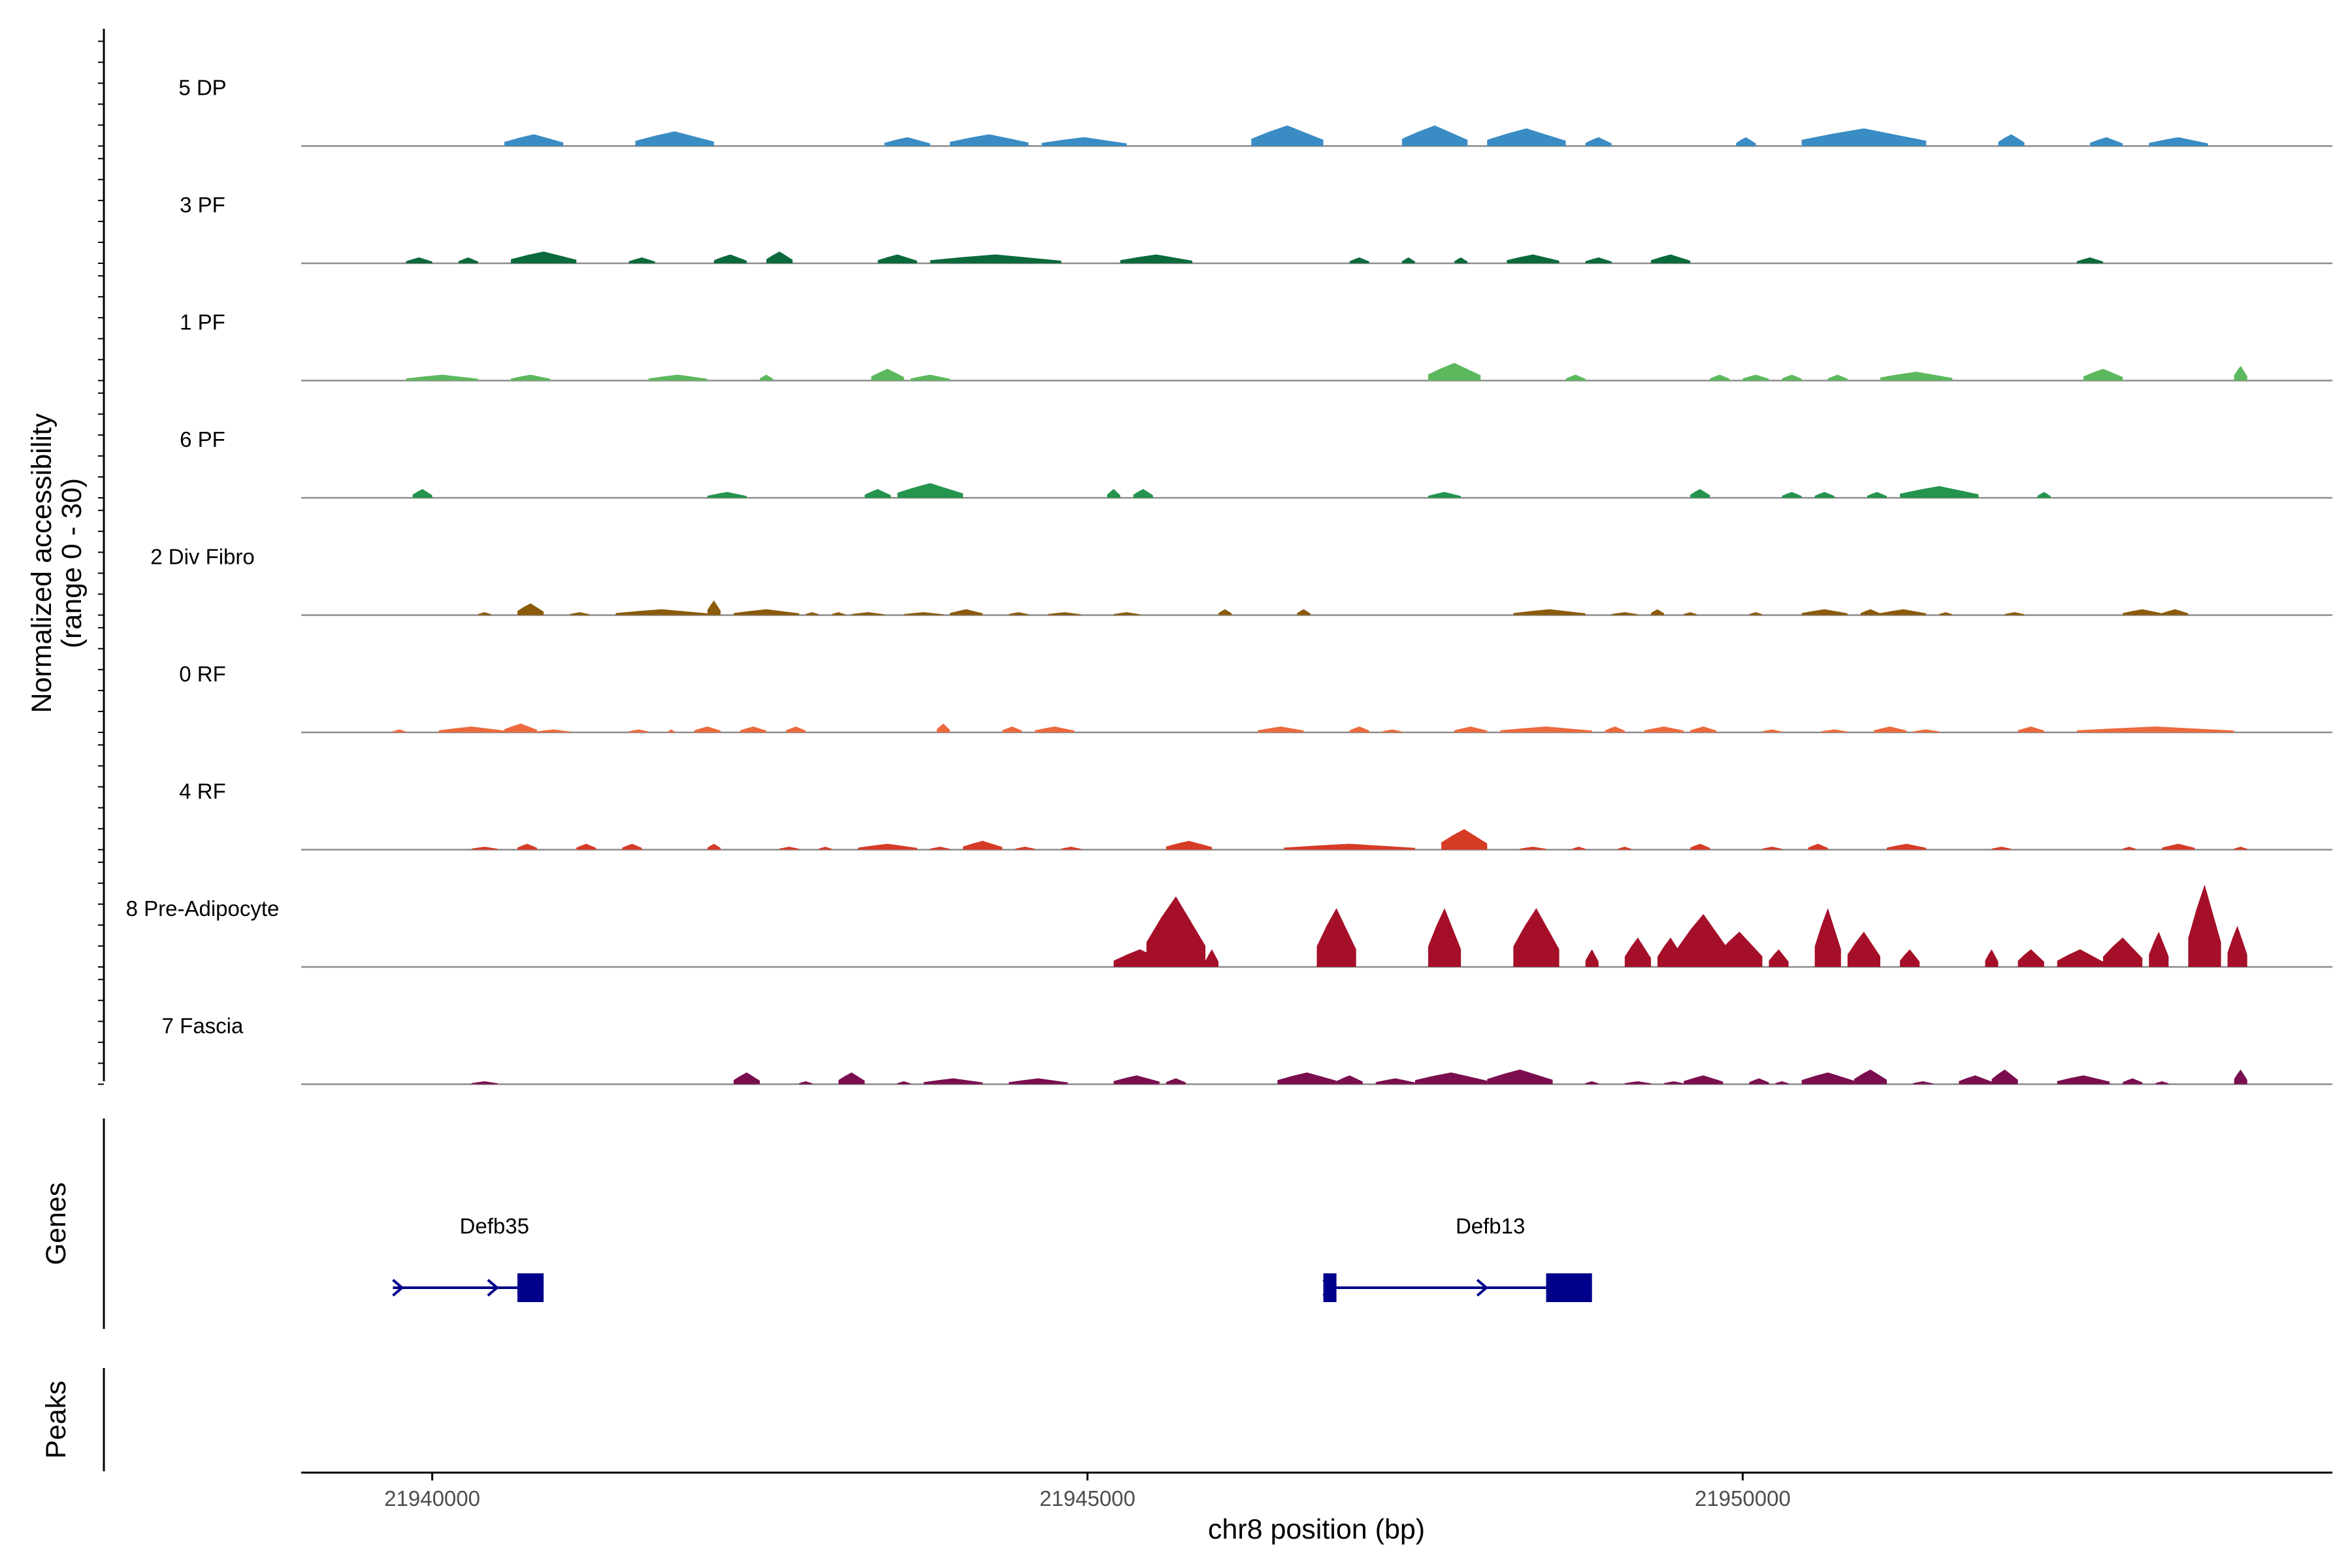 Image resolution: width=2352 pixels, height=1568 pixels. What do you see at coordinates (432, 1498) in the screenshot?
I see `x-tick-label: 21940000` at bounding box center [432, 1498].